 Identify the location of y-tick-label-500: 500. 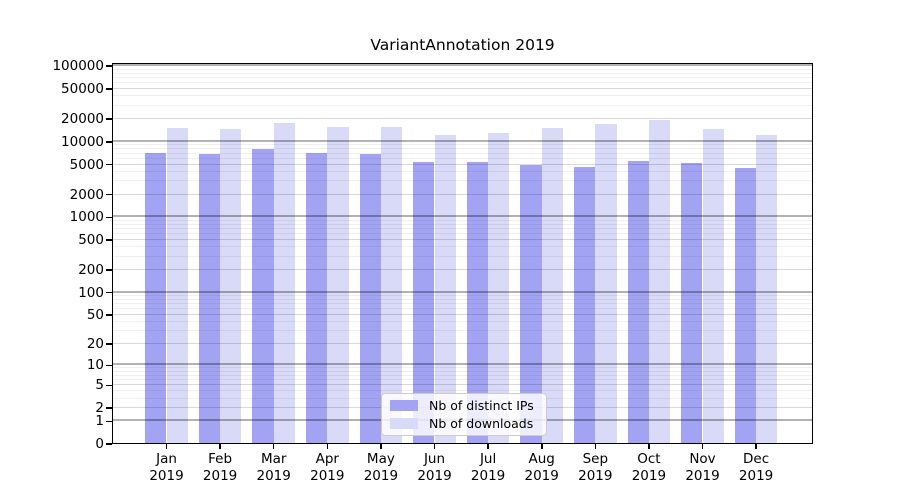
(91, 240).